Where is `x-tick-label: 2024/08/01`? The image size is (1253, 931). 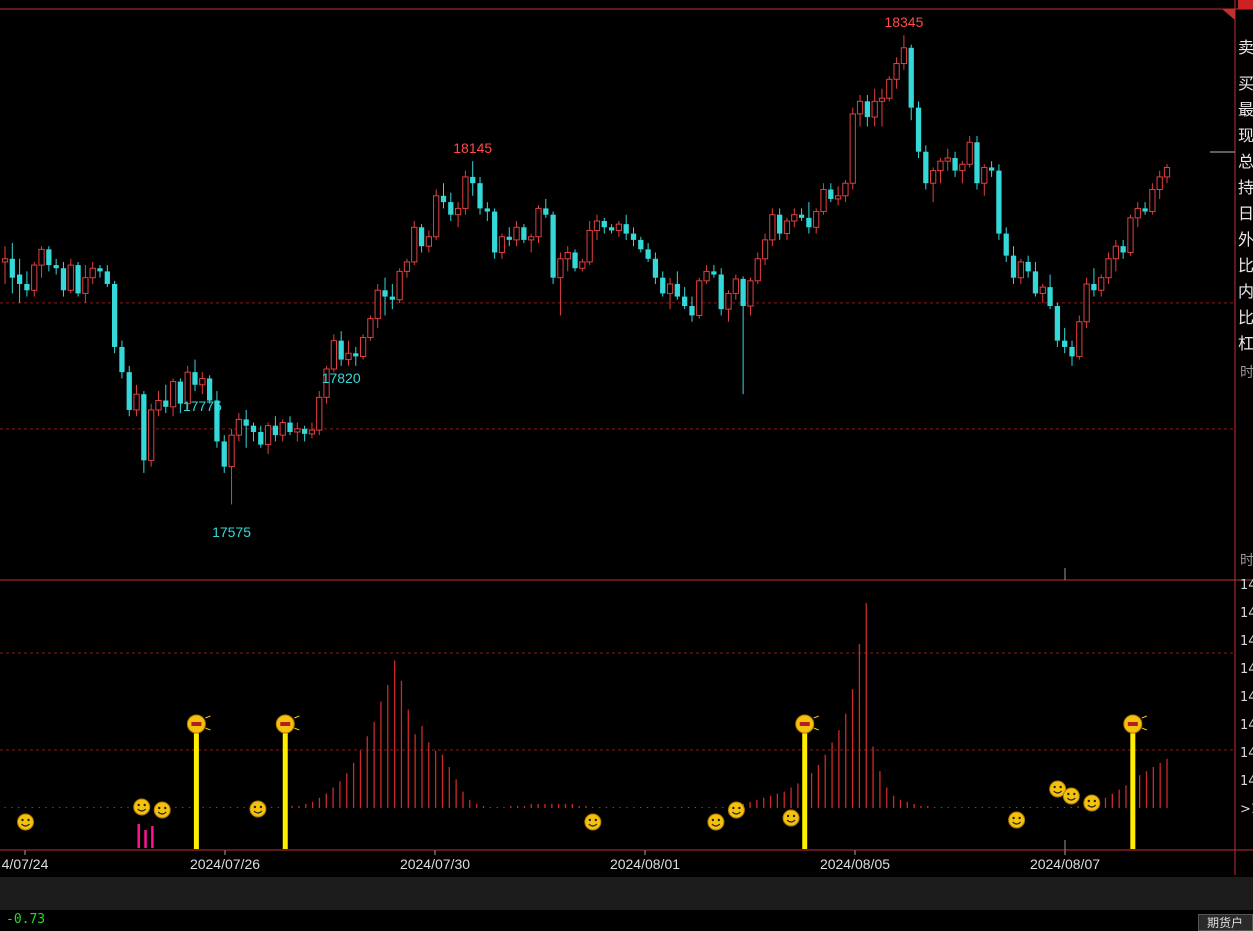 x-tick-label: 2024/08/01 is located at coordinates (645, 864).